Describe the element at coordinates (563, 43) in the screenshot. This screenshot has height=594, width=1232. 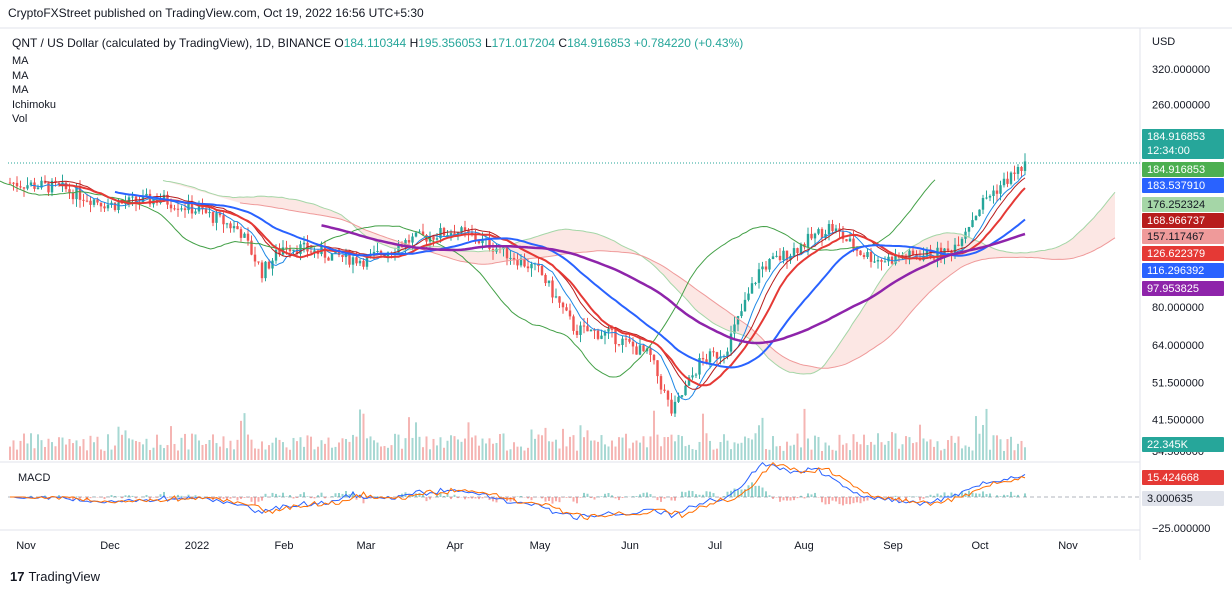
I see `close-label: C` at that location.